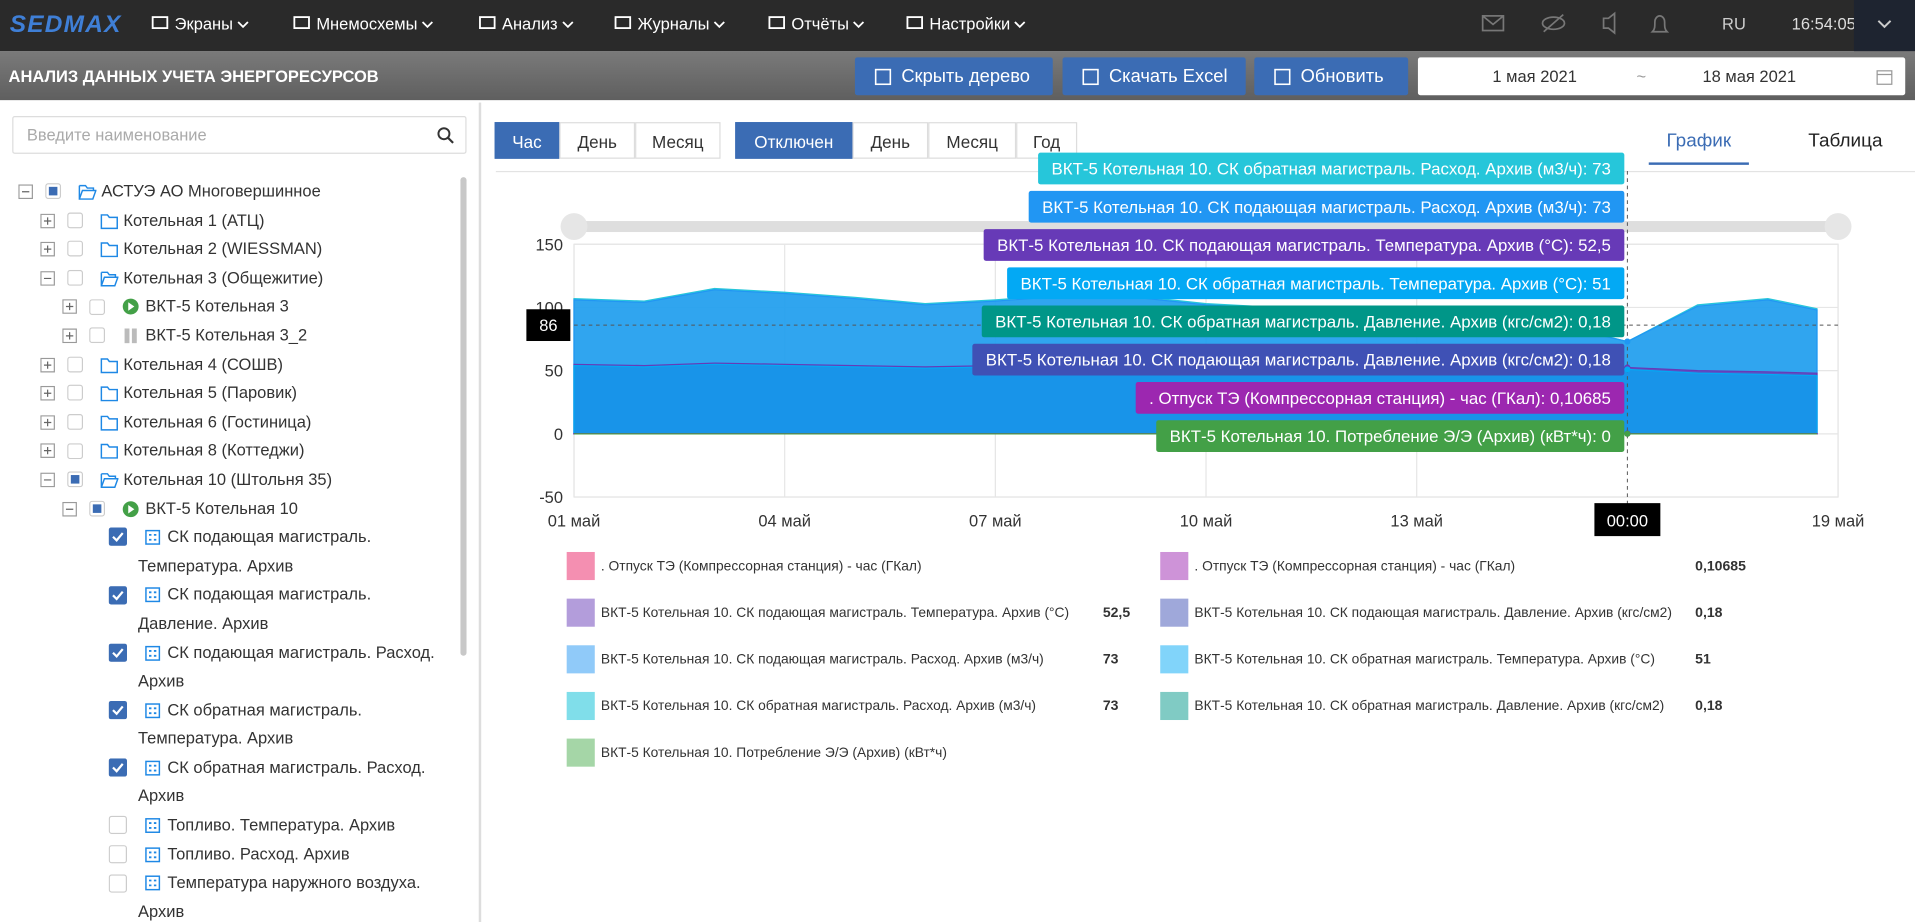 The width and height of the screenshot is (1915, 922). Describe the element at coordinates (1416, 521) in the screenshot. I see `x-tick-label: 13 май` at that location.